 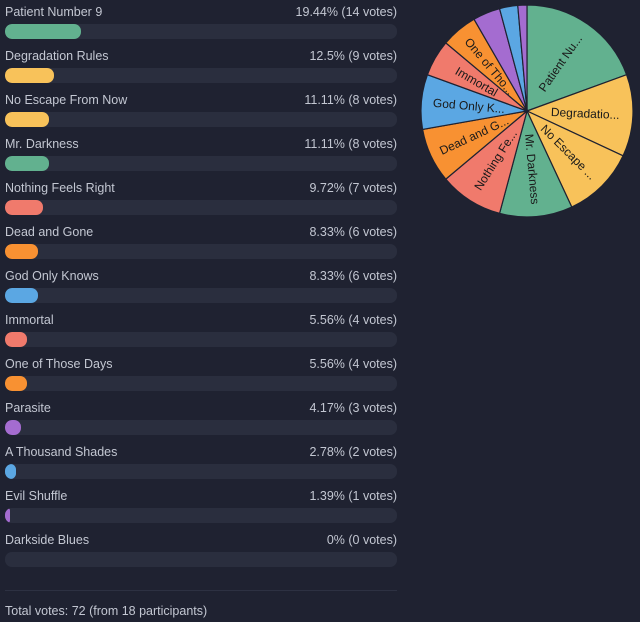 I want to click on option-vote-stat: 19.44% (14 votes), so click(x=346, y=12).